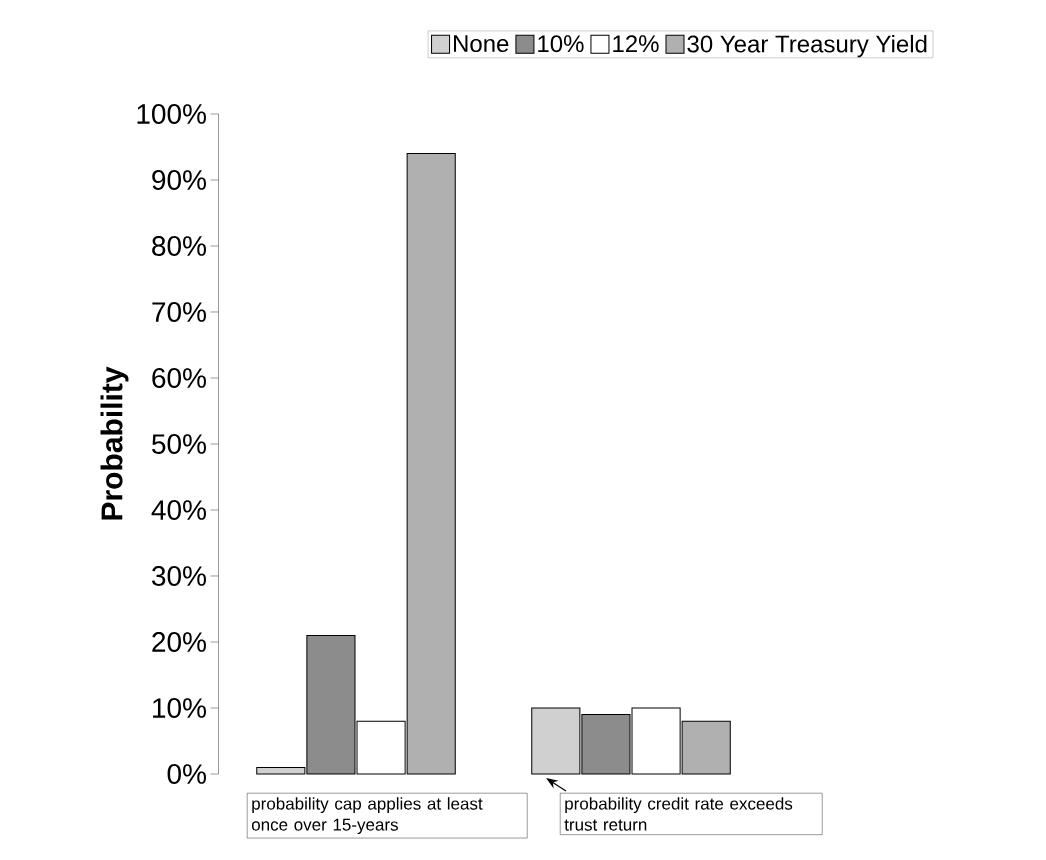 This screenshot has width=1046, height=860. What do you see at coordinates (178, 576) in the screenshot?
I see `y-tick-label: 30%` at bounding box center [178, 576].